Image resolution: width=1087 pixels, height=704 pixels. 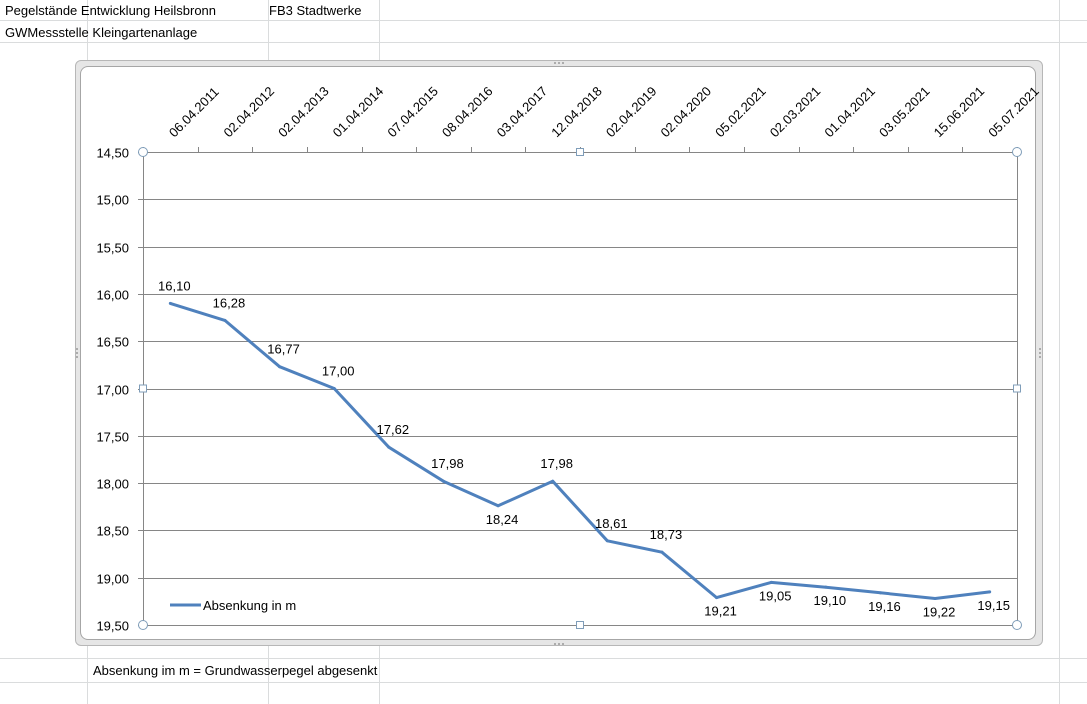 I want to click on x-tick-label: 07.04.2015, so click(x=412, y=111).